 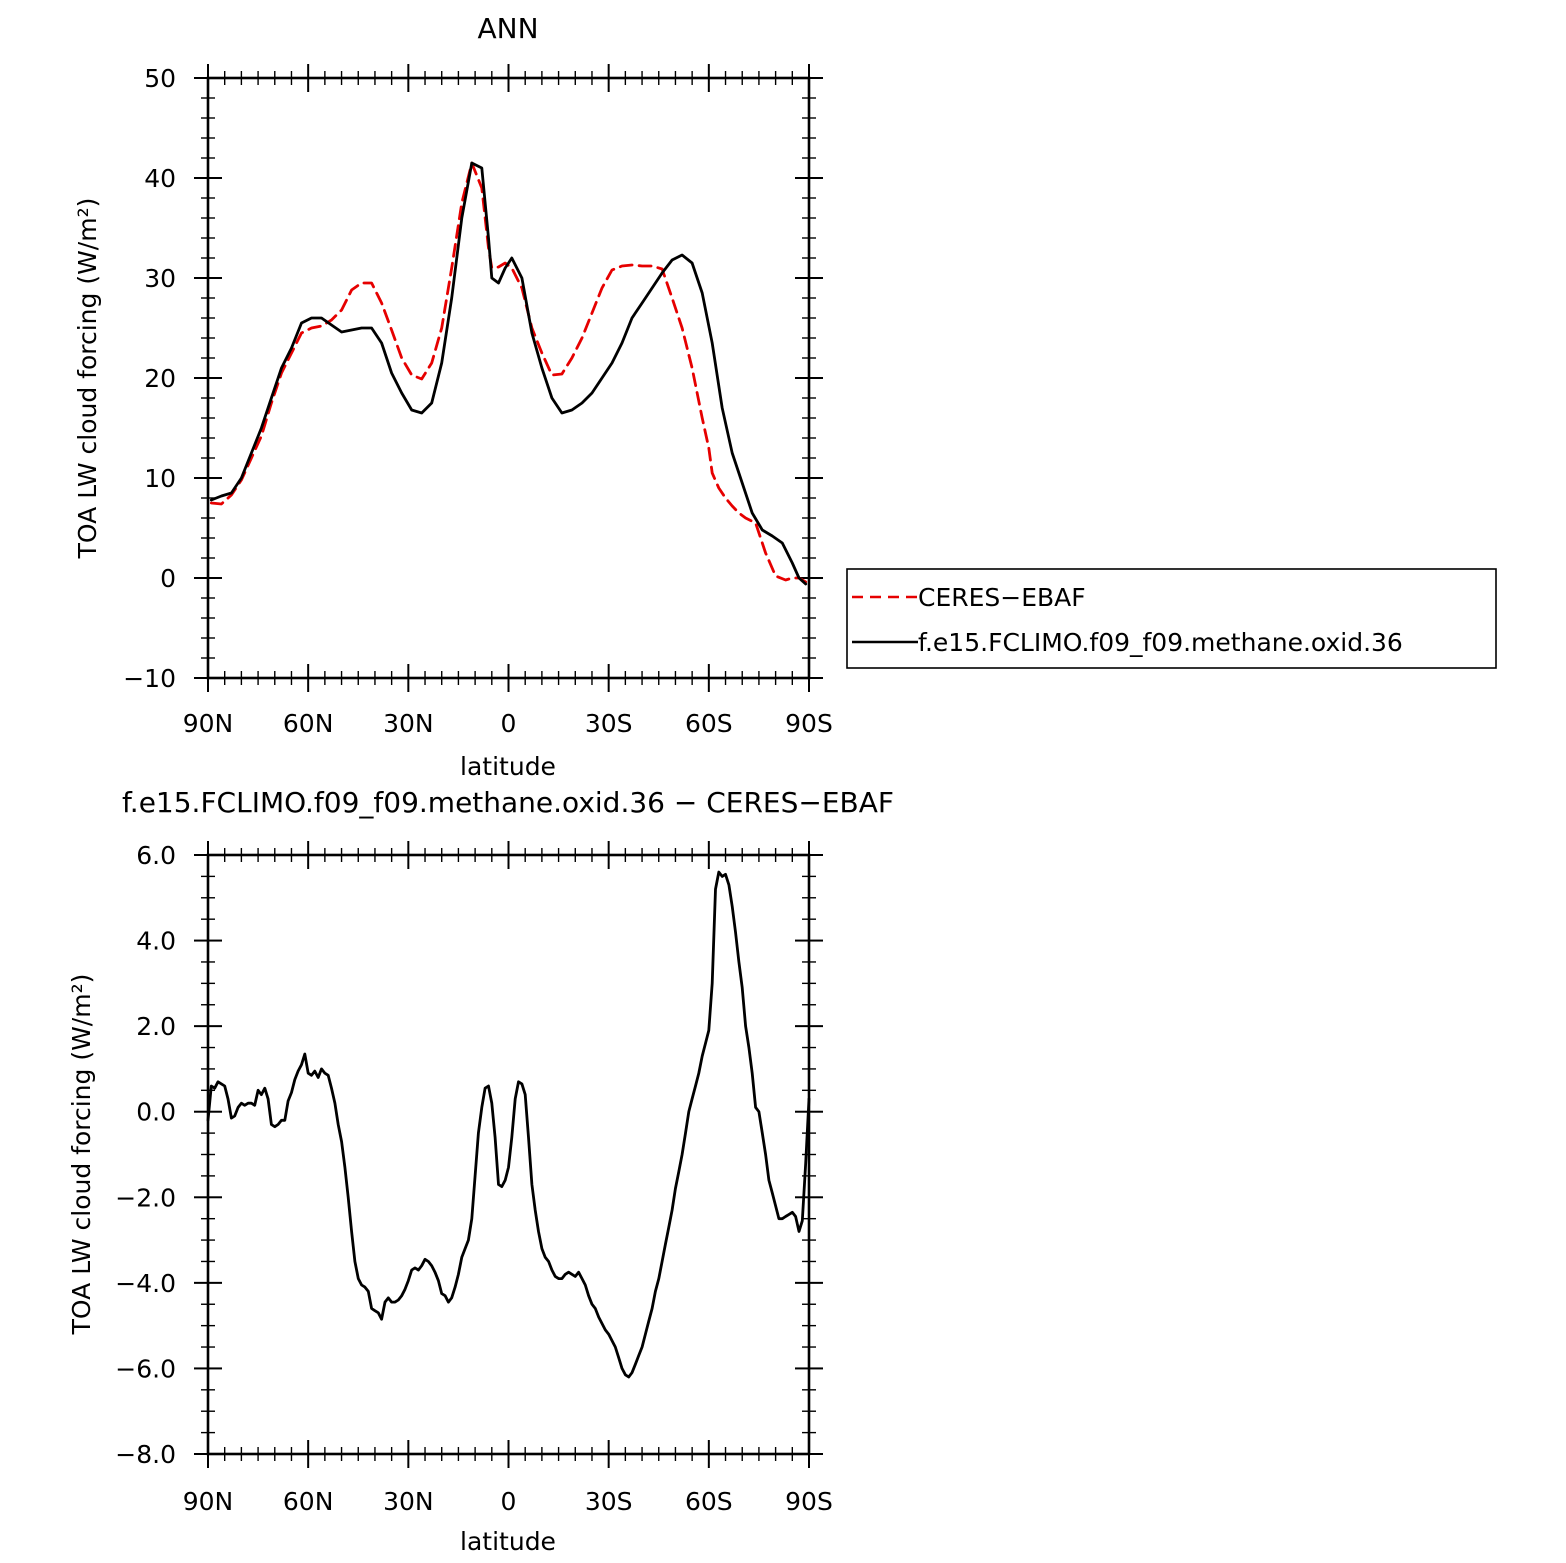 What do you see at coordinates (145, 1283) in the screenshot?
I see `bottom-y-tick-label: −4.0` at bounding box center [145, 1283].